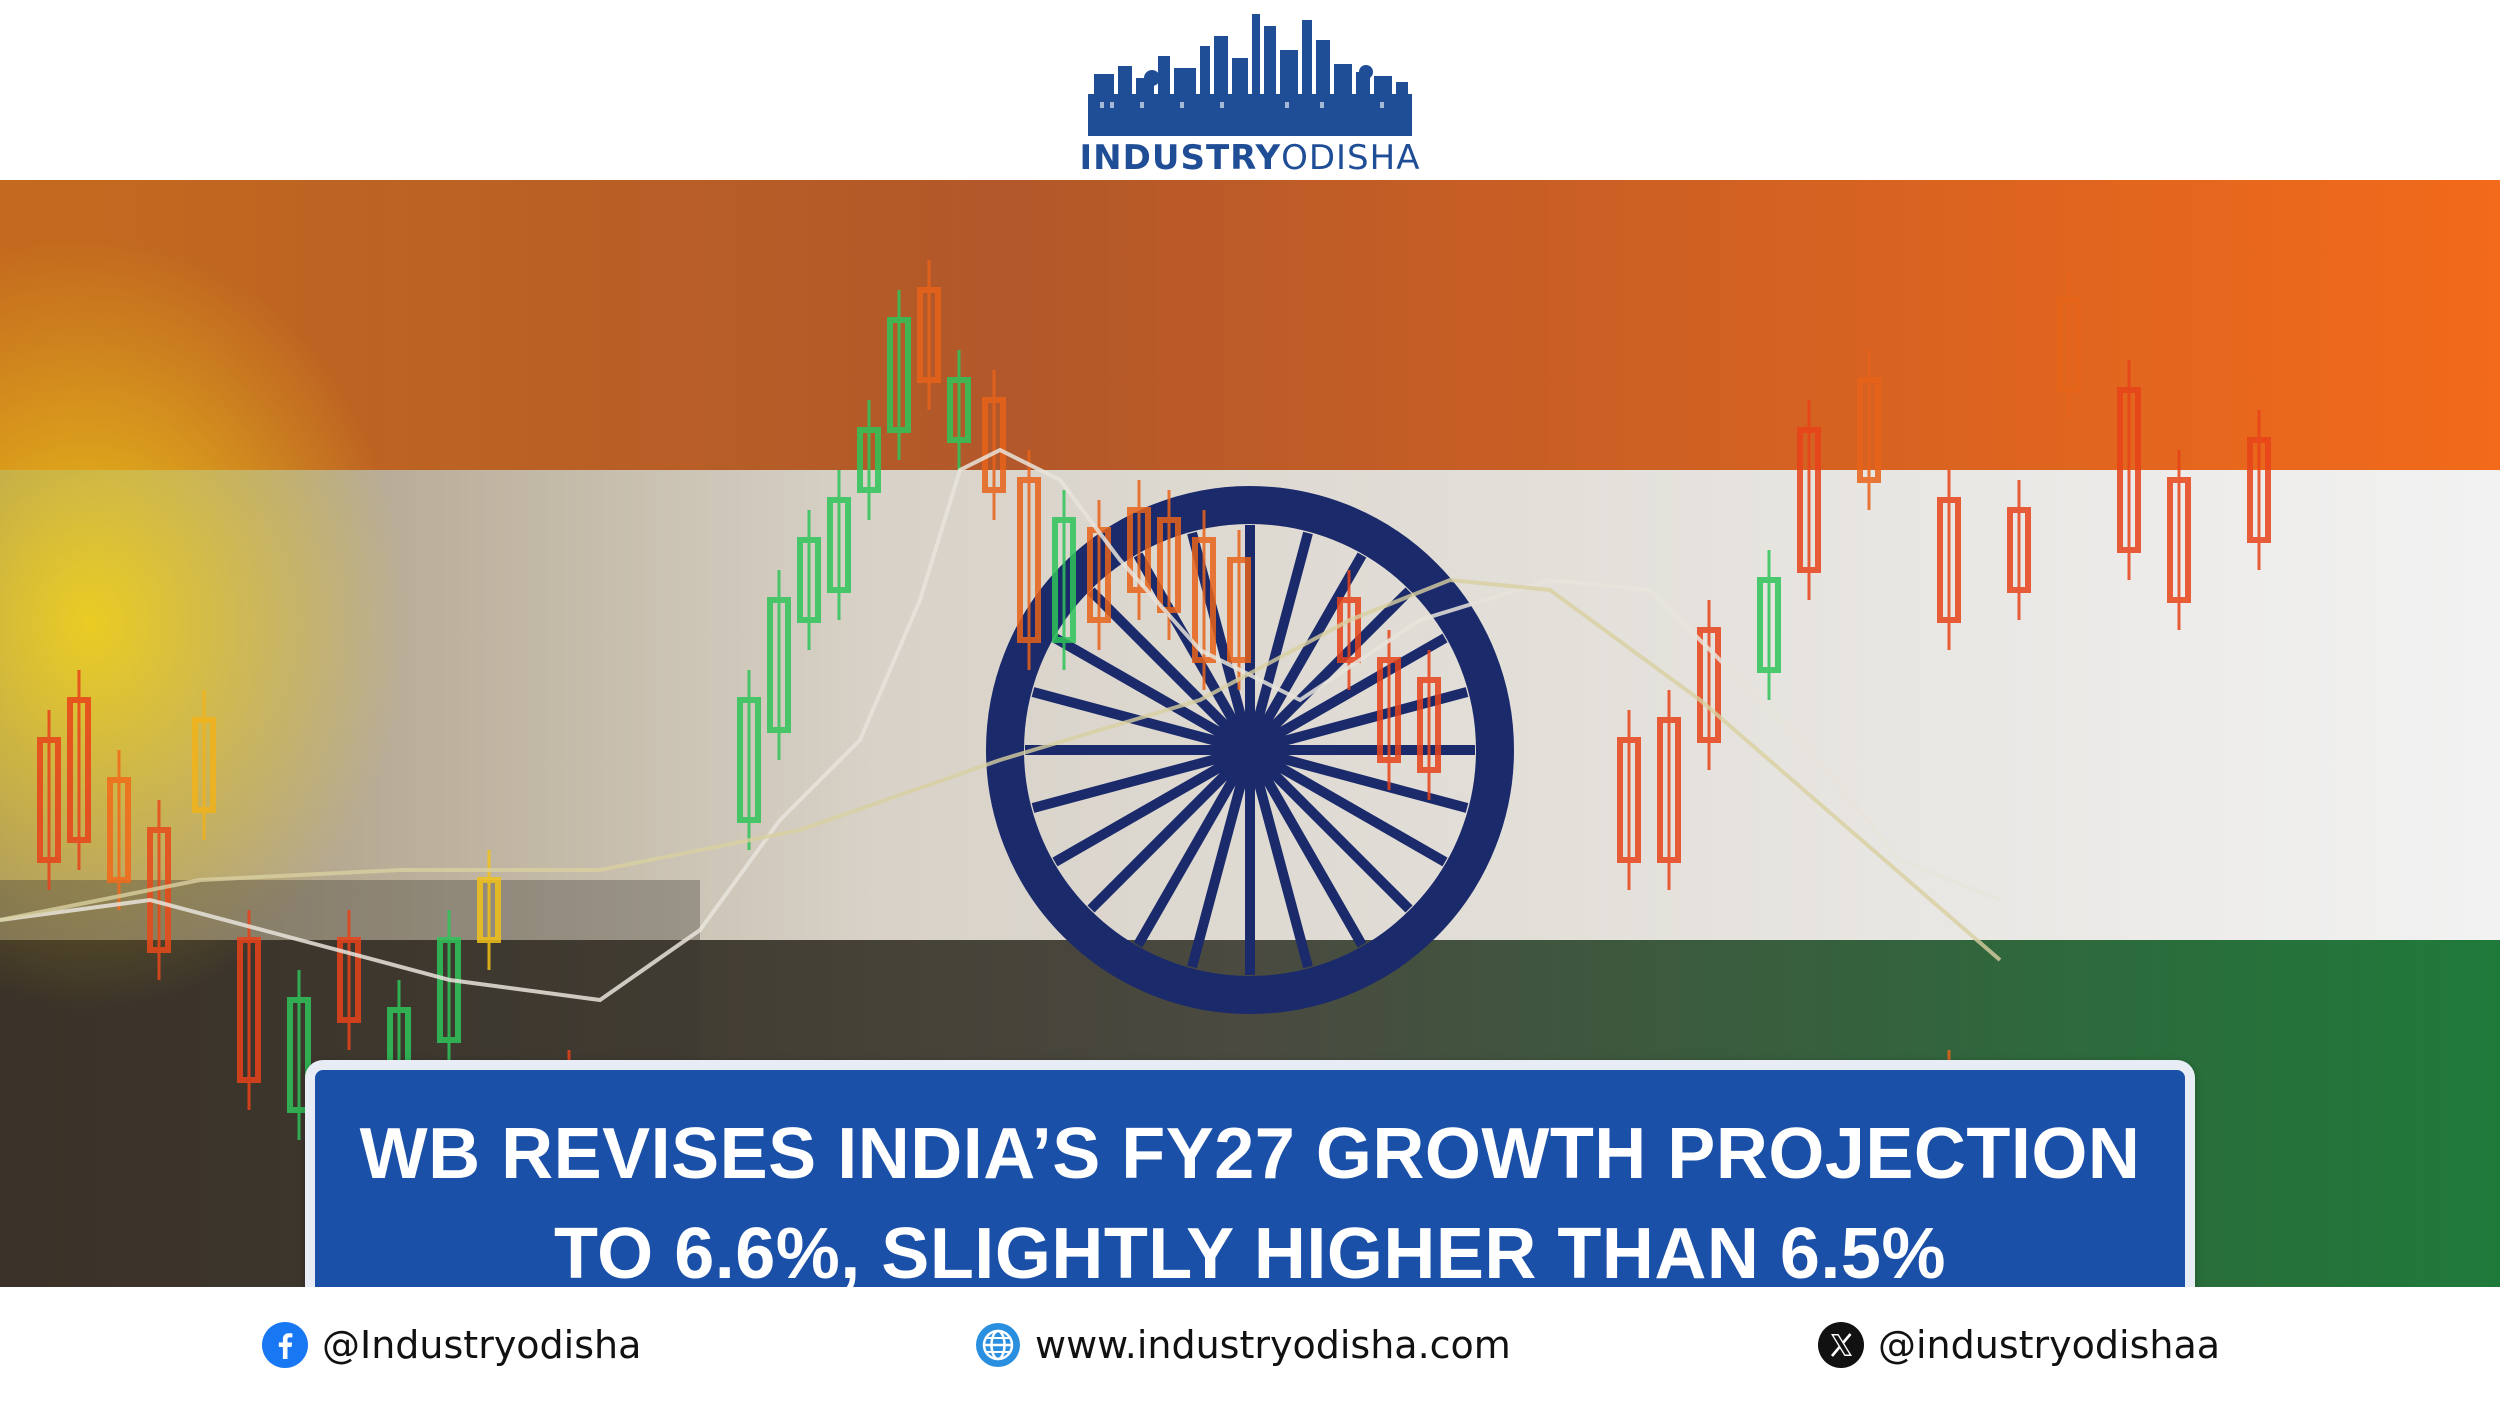 This screenshot has width=2500, height=1406. I want to click on globe-icon, so click(998, 1345).